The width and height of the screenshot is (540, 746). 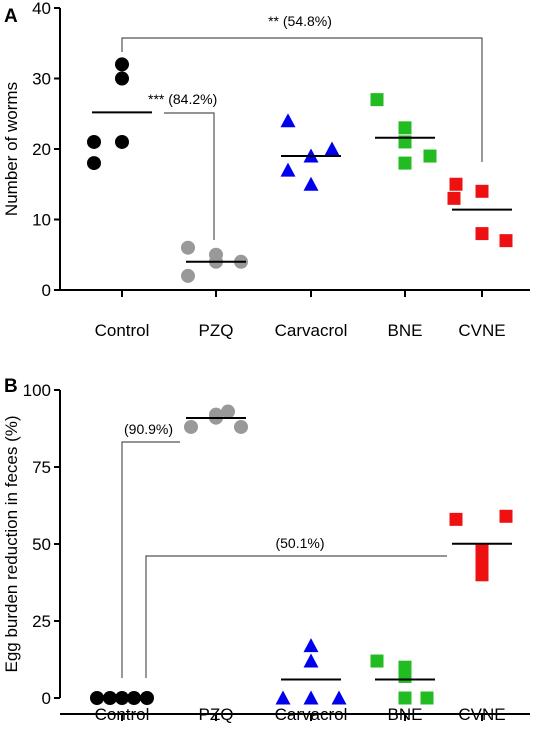 I want to click on annotation-label: ** (54.8%), so click(x=300, y=21).